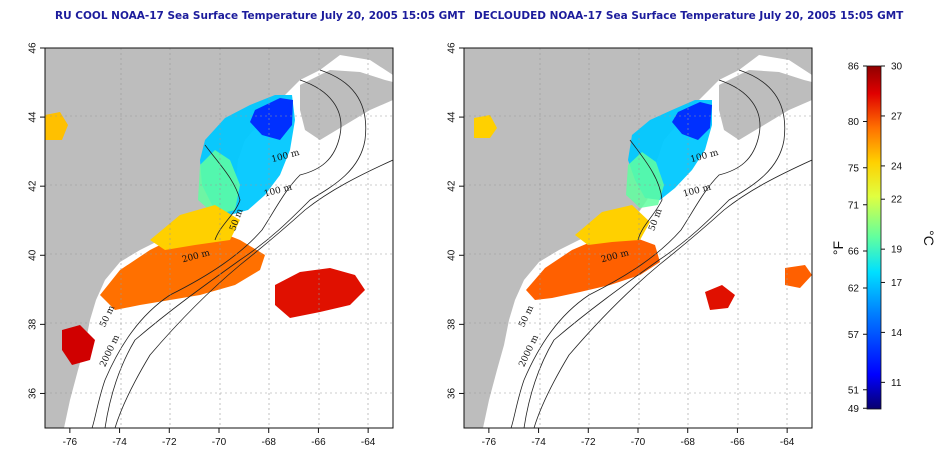  What do you see at coordinates (897, 116) in the screenshot?
I see `celsius-tick-label: 27` at bounding box center [897, 116].